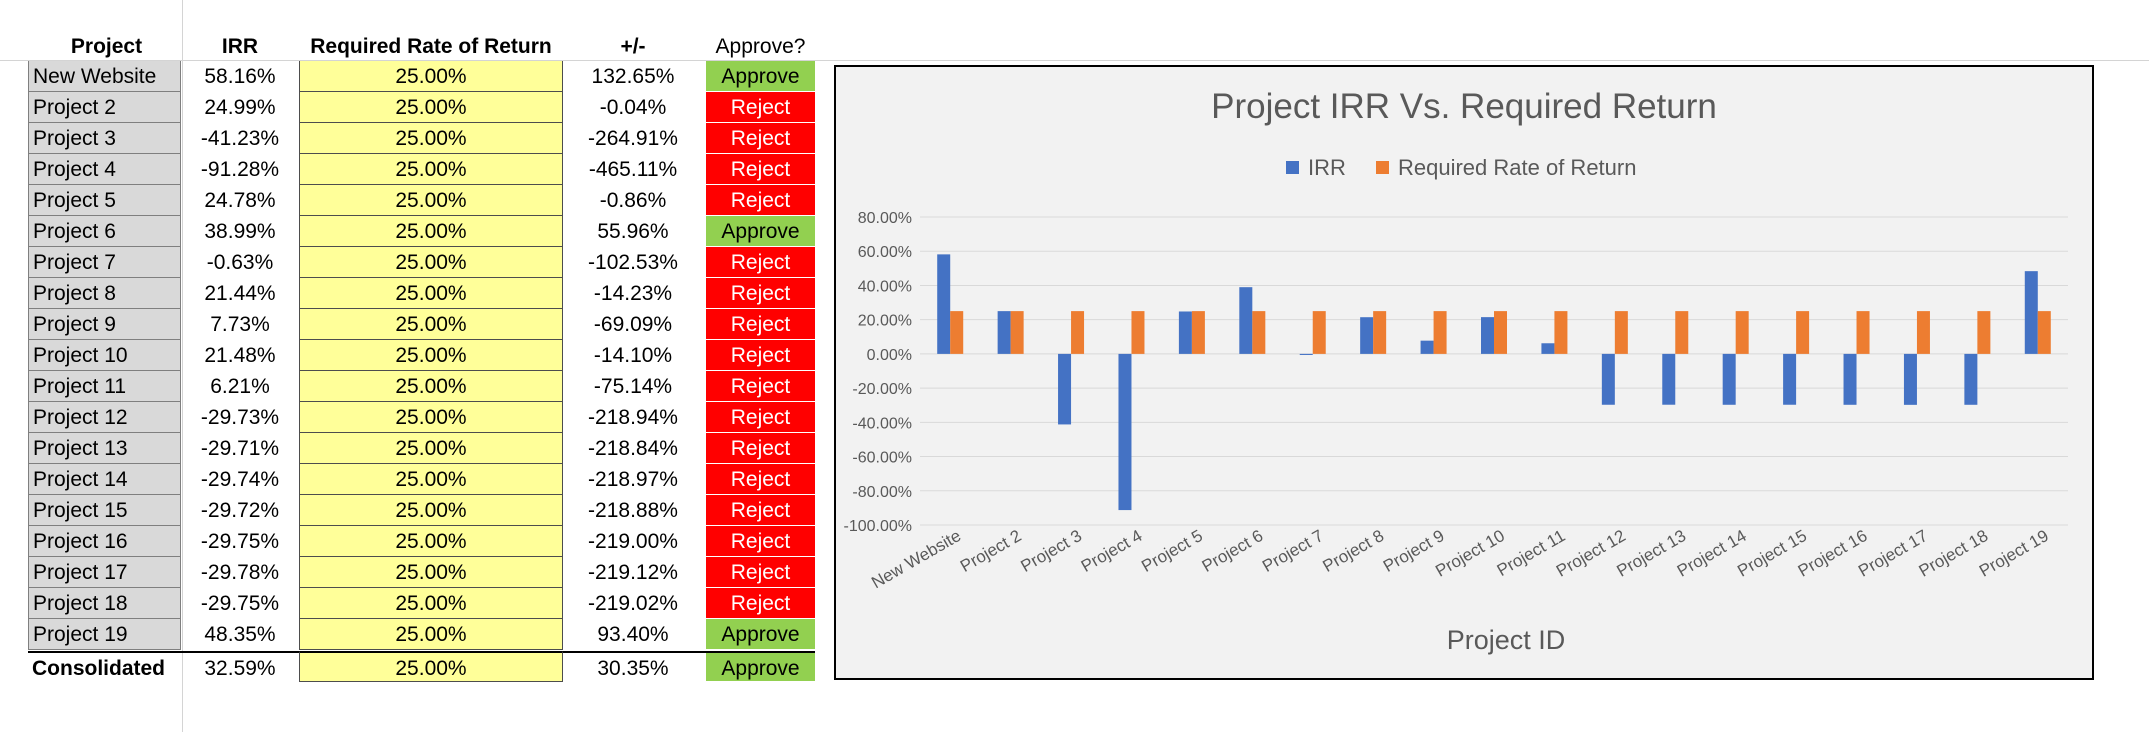 The height and width of the screenshot is (732, 2149). Describe the element at coordinates (240, 138) in the screenshot. I see `irr-cell: -41.23%` at that location.